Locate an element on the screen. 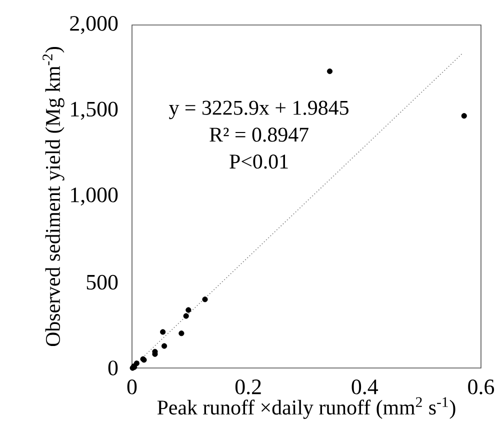 The height and width of the screenshot is (434, 498). y-axis-title: Observed sediment yield (Mg km$^{-2}$) is located at coordinates (53, 196).